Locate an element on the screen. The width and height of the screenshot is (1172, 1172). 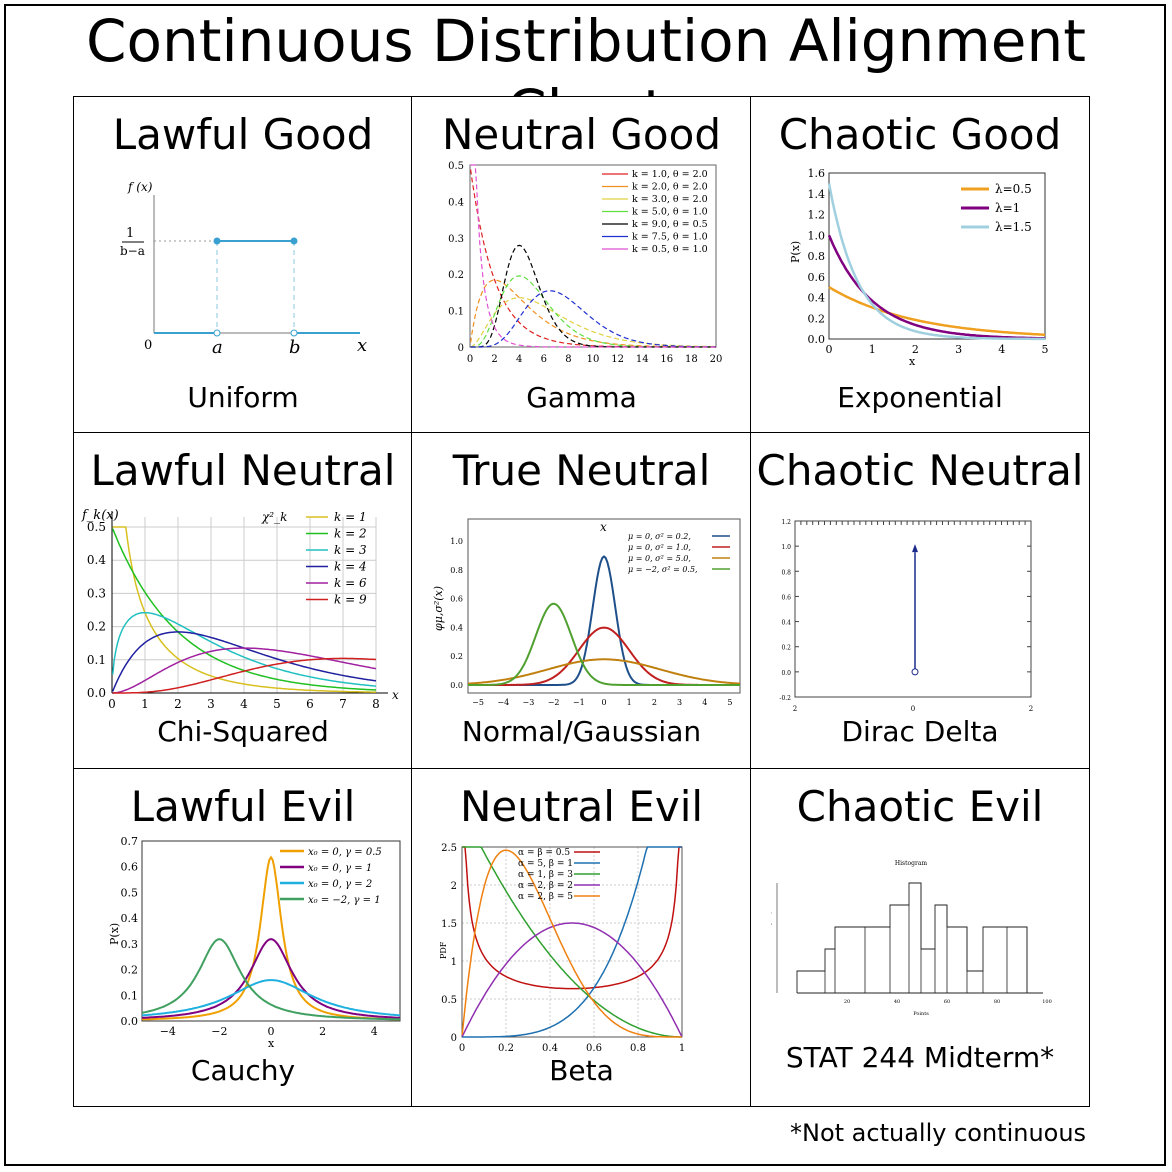
hist-xtick: 40 is located at coordinates (897, 1002).